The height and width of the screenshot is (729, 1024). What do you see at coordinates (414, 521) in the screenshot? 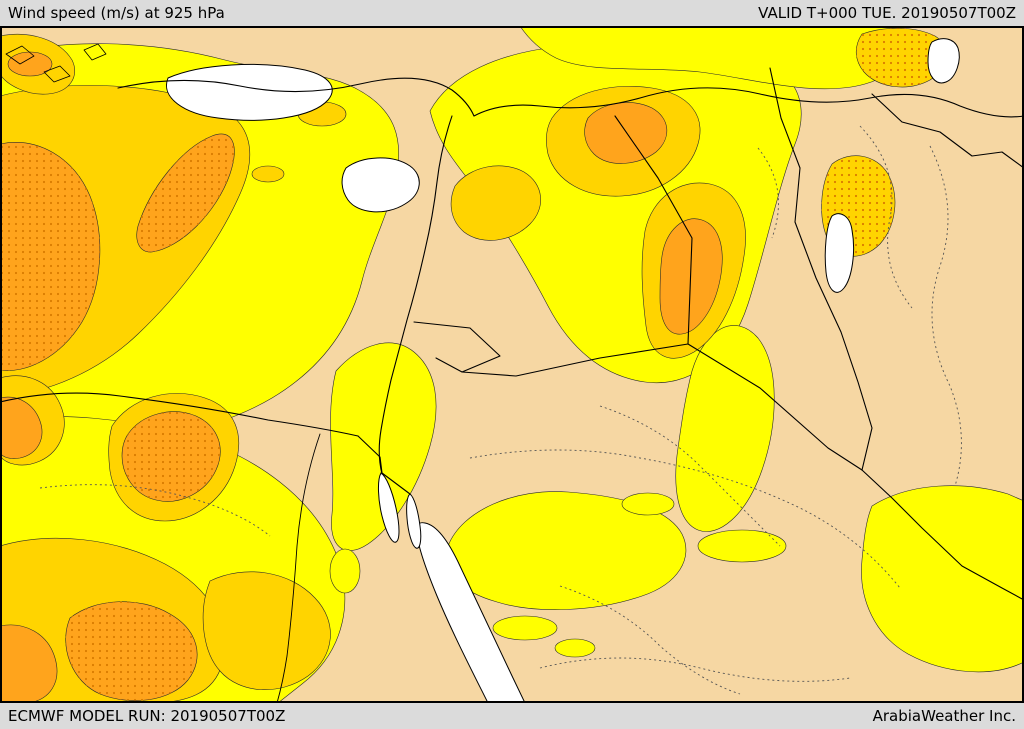
I see `gulf-of-aqaba` at bounding box center [414, 521].